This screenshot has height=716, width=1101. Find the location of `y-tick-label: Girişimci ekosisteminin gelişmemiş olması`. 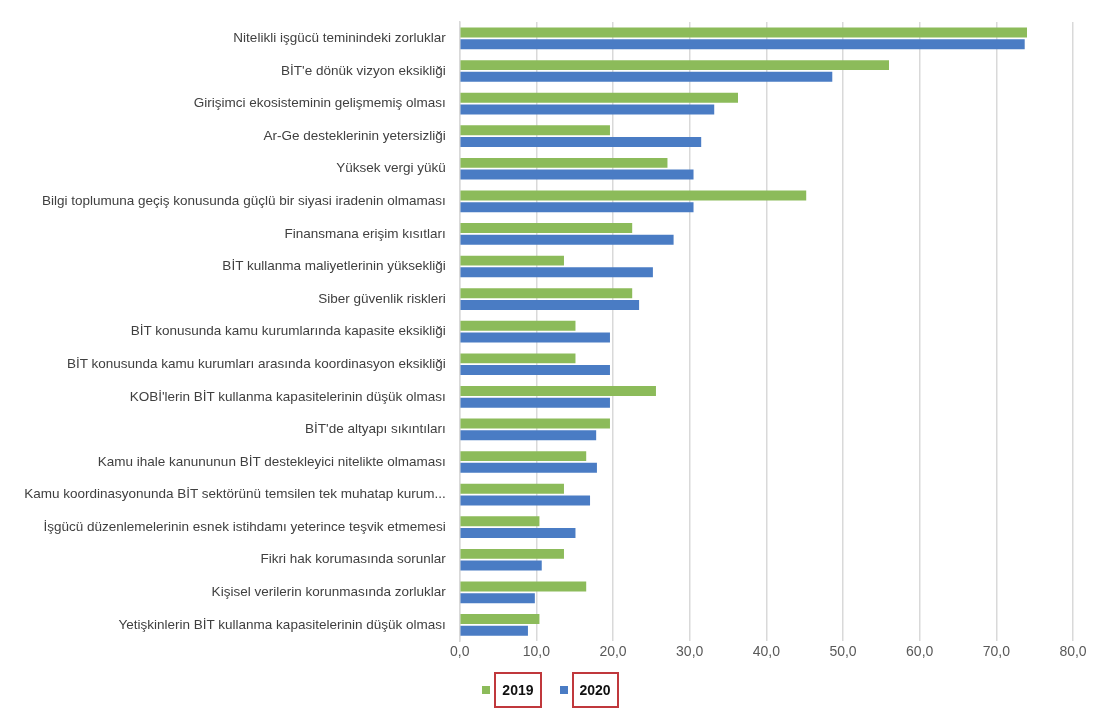

y-tick-label: Girişimci ekosisteminin gelişmemiş olması is located at coordinates (319, 103).